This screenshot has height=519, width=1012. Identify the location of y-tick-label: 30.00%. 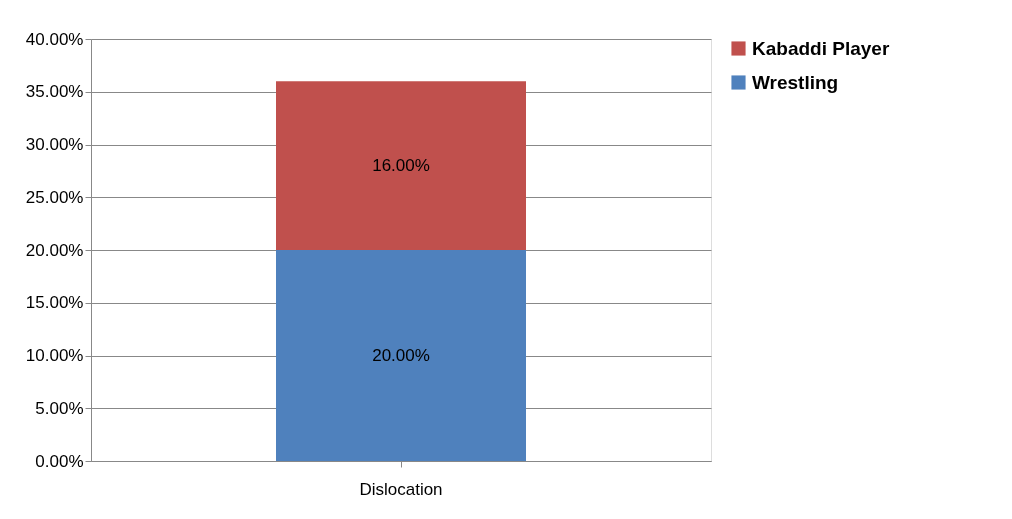
(54, 144).